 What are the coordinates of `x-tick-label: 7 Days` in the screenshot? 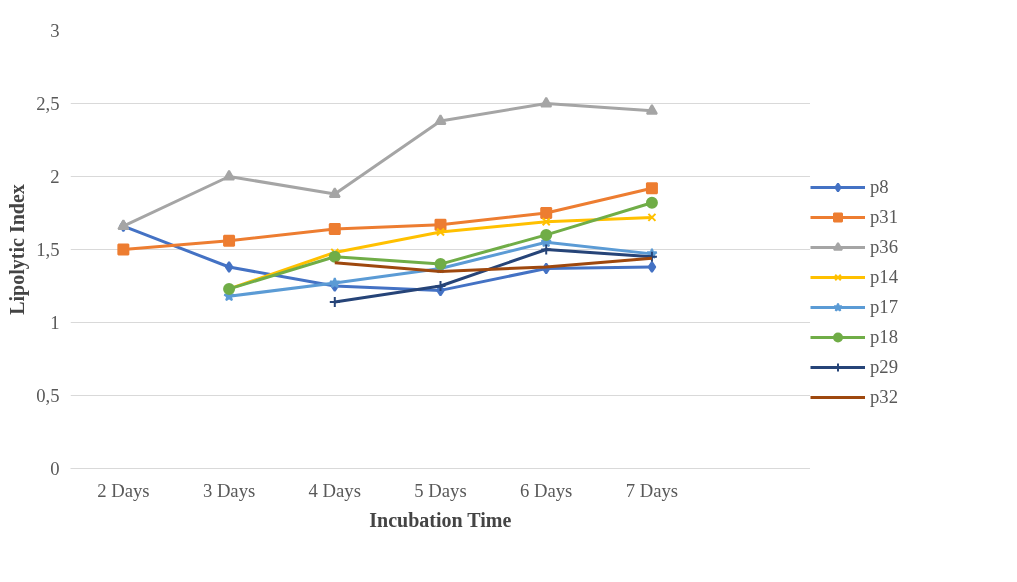 It's located at (652, 490).